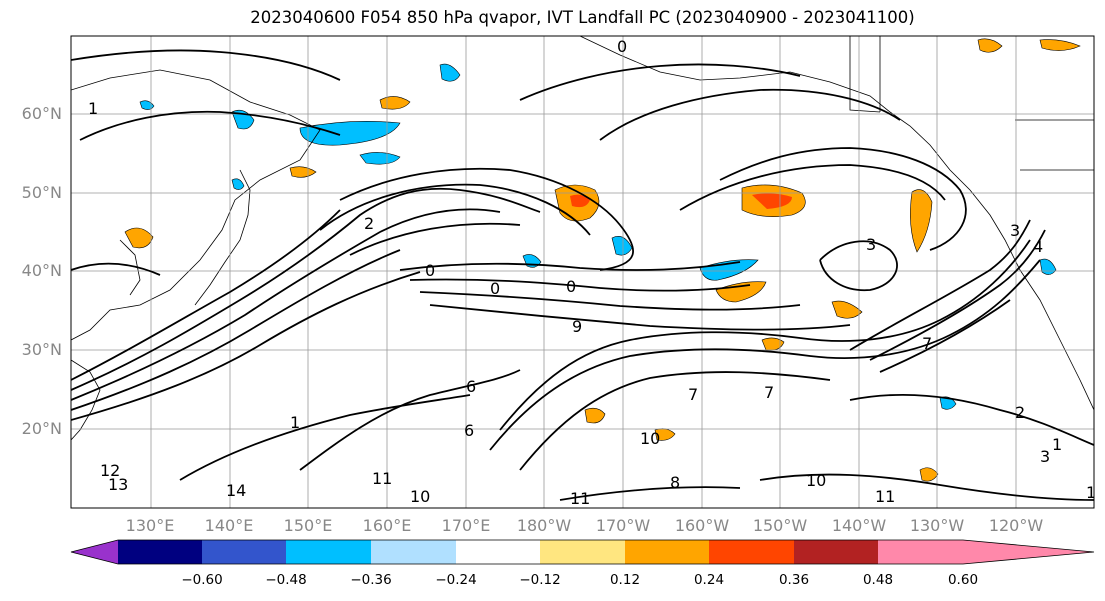 Image resolution: width=1105 pixels, height=601 pixels. I want to click on contour-label: 14, so click(236, 490).